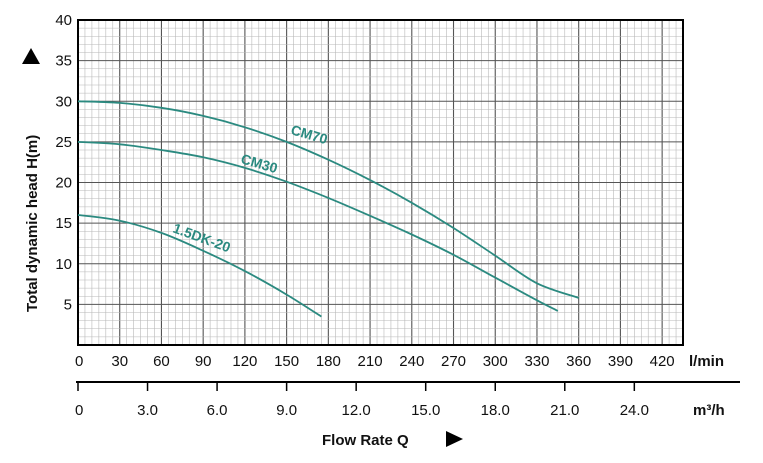  I want to click on x-axis-primary-ticks: 0 30 60 90 120 150 180 210 240 270 300 330 360 390 420, so click(375, 361).